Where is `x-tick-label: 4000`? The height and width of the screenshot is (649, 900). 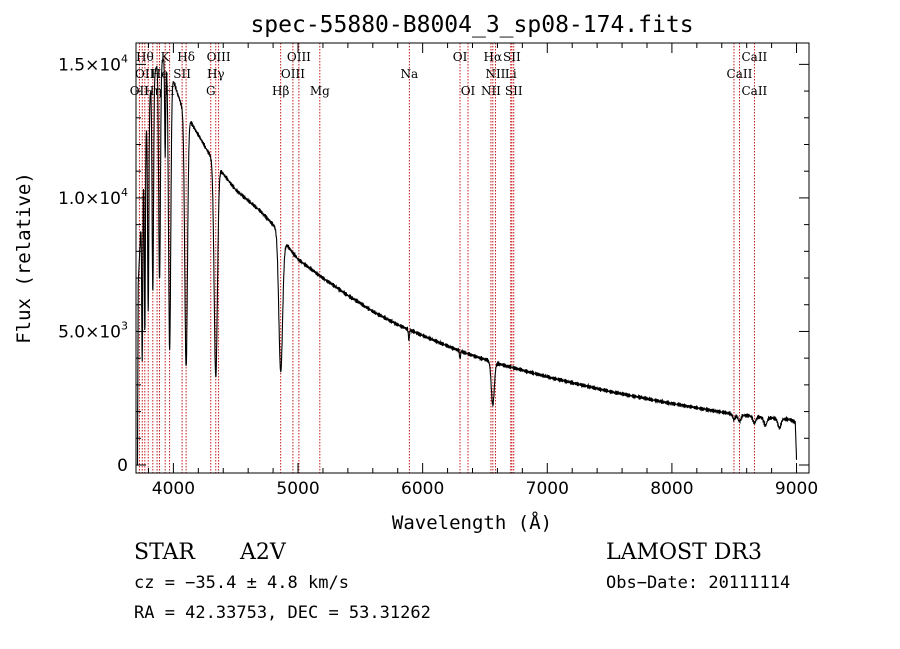 x-tick-label: 4000 is located at coordinates (173, 489).